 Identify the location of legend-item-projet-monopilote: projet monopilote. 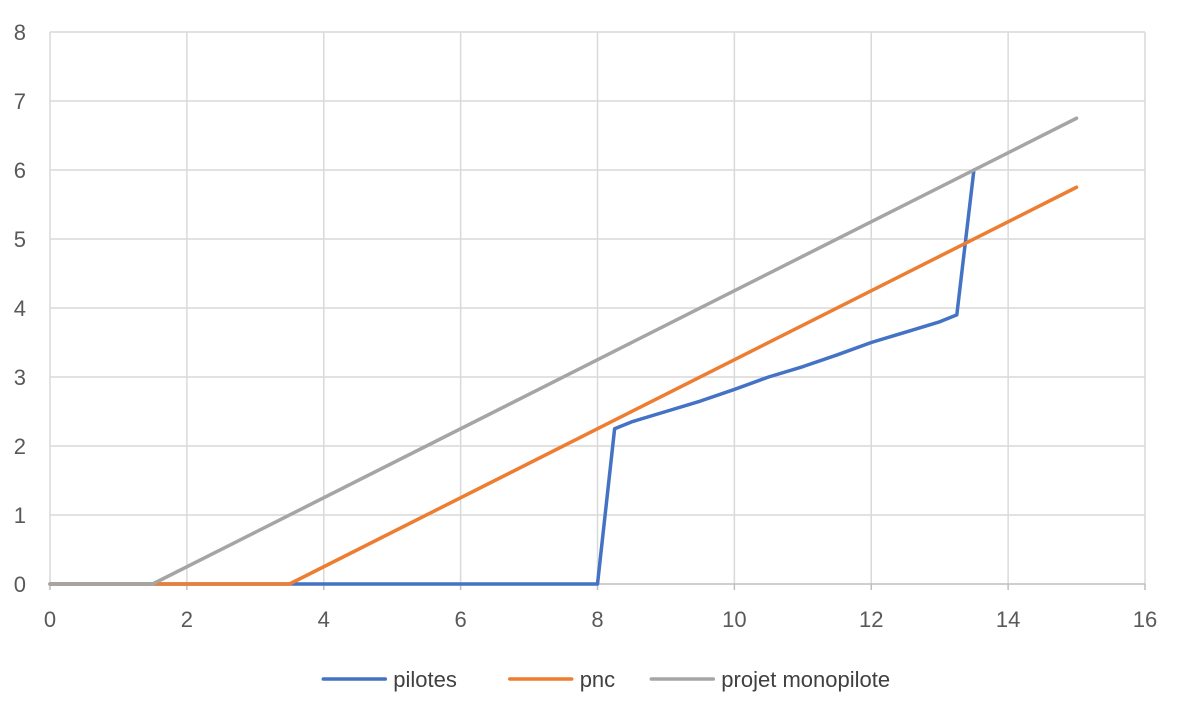
(769, 679).